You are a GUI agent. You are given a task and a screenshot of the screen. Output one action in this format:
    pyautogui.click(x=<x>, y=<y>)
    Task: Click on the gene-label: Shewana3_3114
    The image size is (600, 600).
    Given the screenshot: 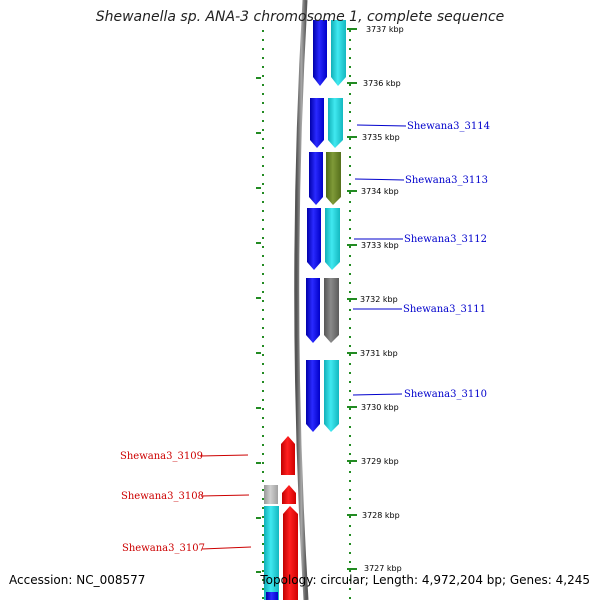 What is the action you would take?
    pyautogui.click(x=448, y=126)
    